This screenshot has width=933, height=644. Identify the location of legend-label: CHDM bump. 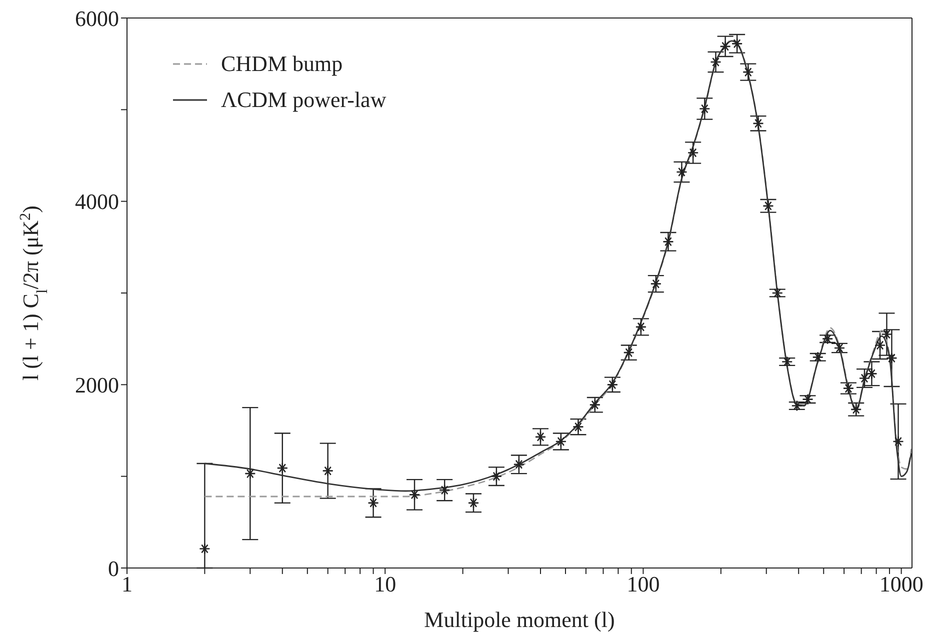
(282, 64).